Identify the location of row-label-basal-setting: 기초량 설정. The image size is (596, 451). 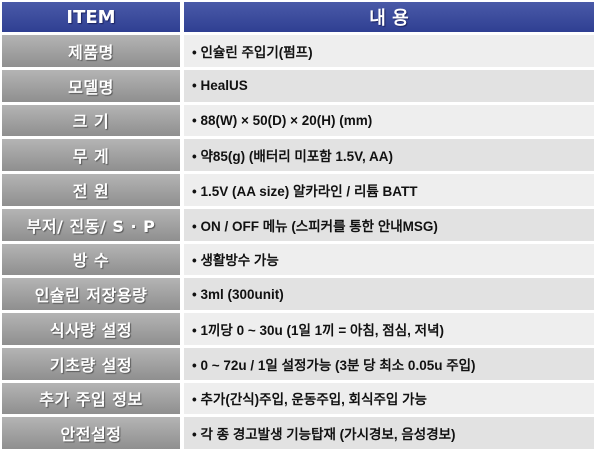
(91, 363).